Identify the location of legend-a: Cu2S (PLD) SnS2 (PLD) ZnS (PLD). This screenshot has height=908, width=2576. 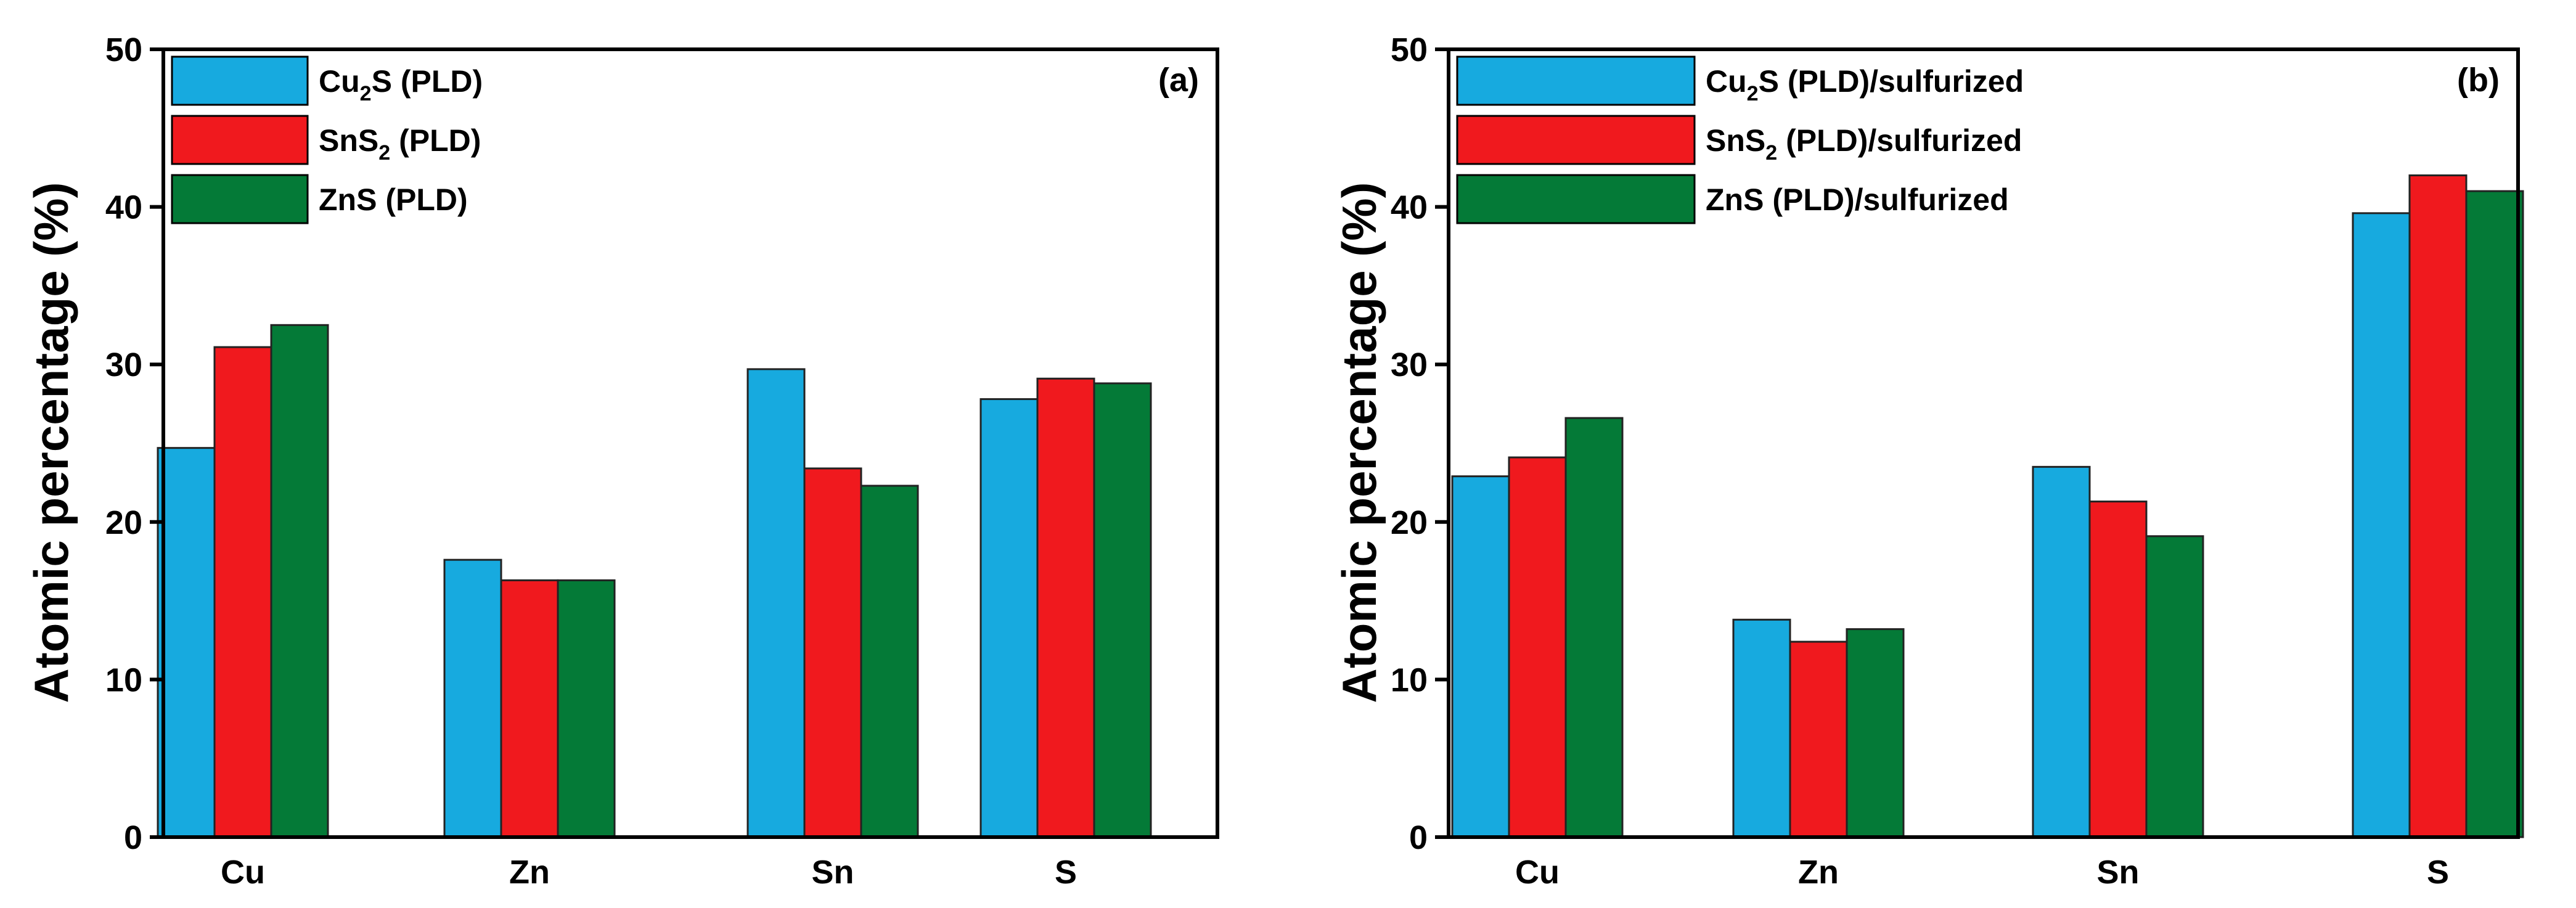
(327, 139).